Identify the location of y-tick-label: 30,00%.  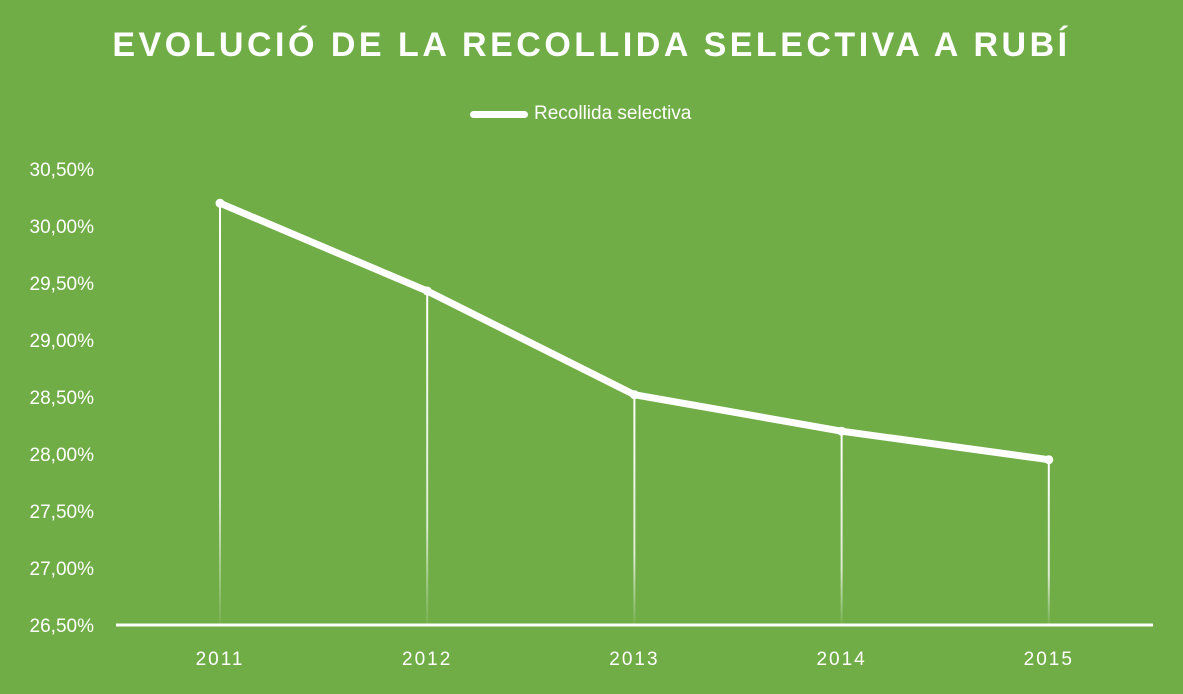
(62, 227).